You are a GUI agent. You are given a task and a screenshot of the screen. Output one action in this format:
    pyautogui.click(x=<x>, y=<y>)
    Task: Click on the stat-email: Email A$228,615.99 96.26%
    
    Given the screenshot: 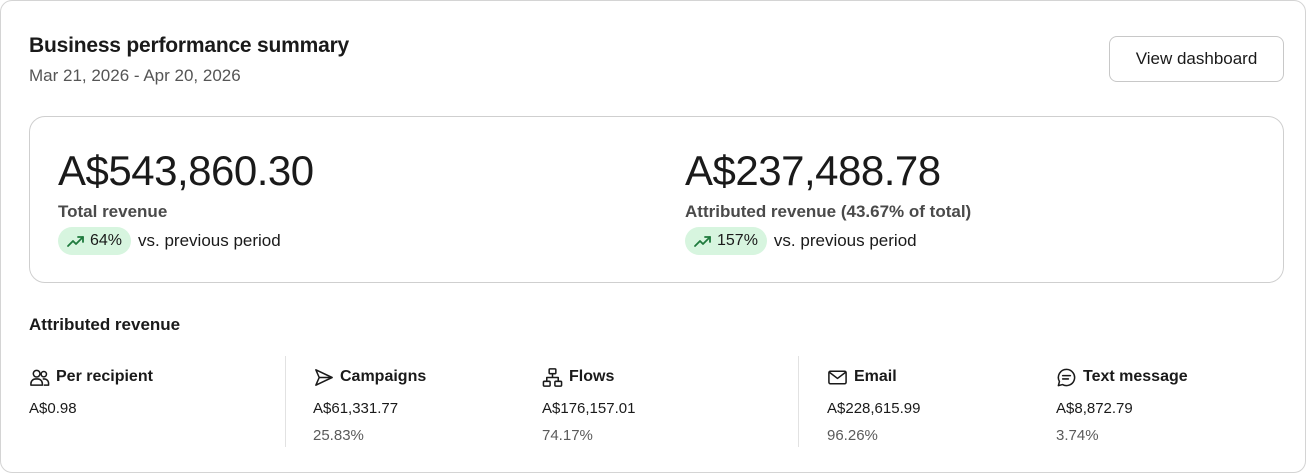 What is the action you would take?
    pyautogui.click(x=873, y=405)
    